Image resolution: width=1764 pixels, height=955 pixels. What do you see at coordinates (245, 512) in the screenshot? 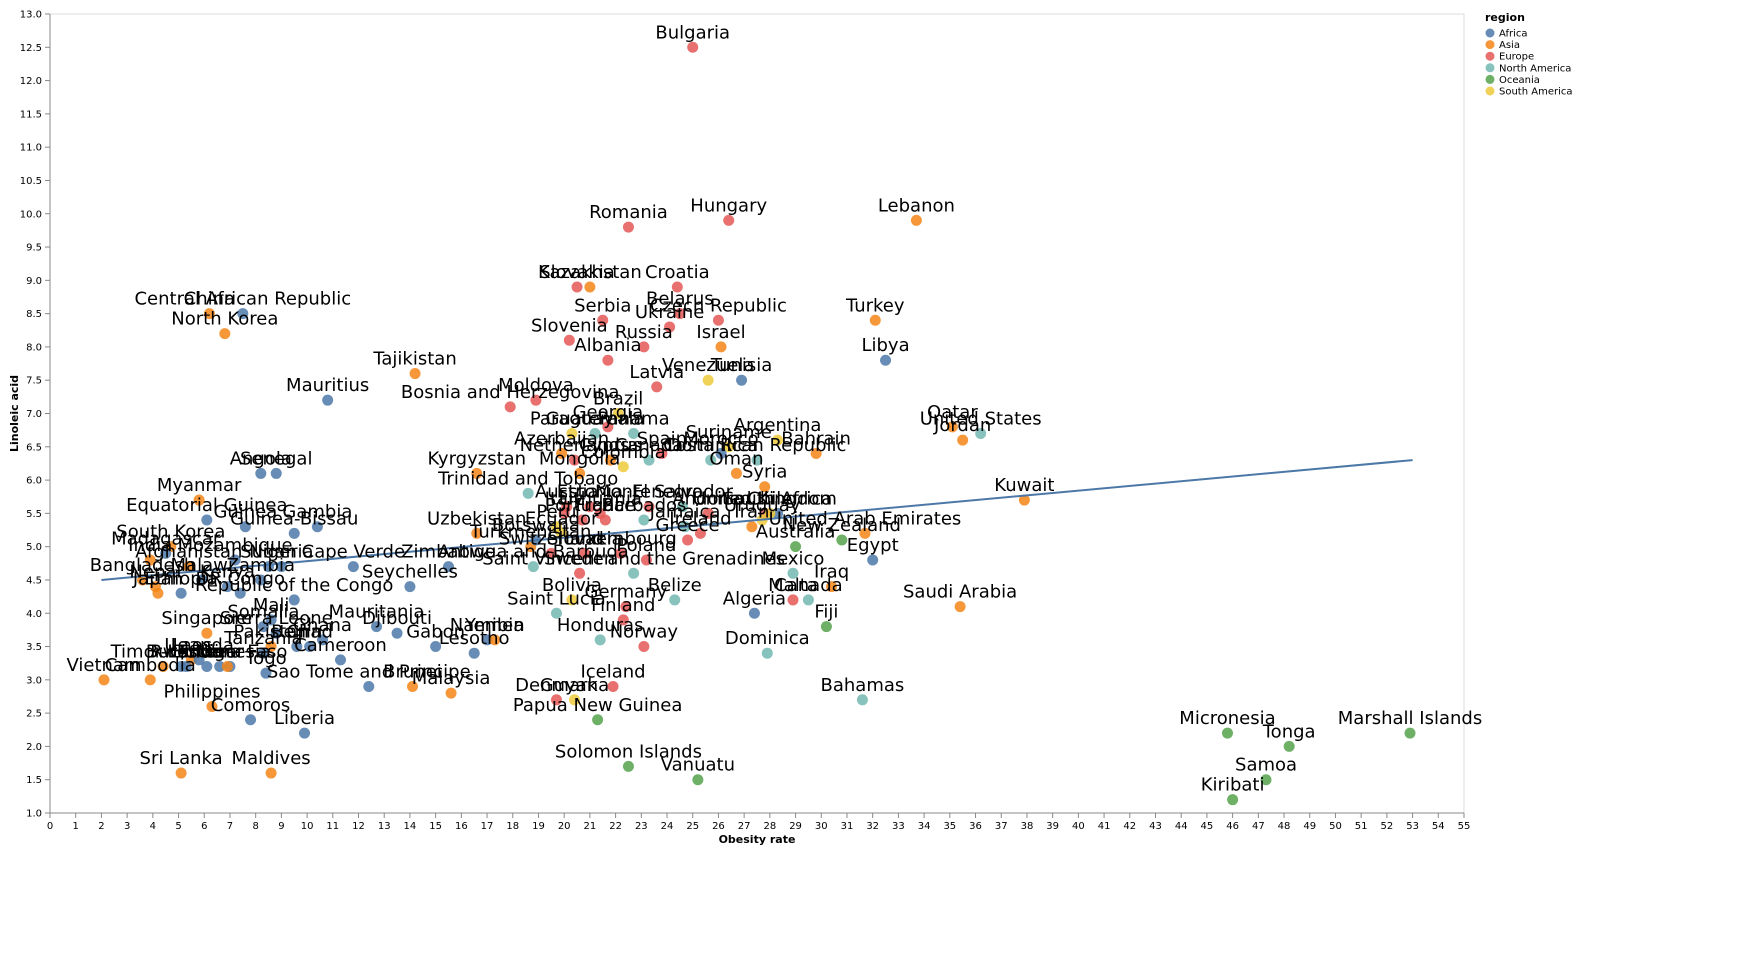
I see `data-point-label: Guinea` at bounding box center [245, 512].